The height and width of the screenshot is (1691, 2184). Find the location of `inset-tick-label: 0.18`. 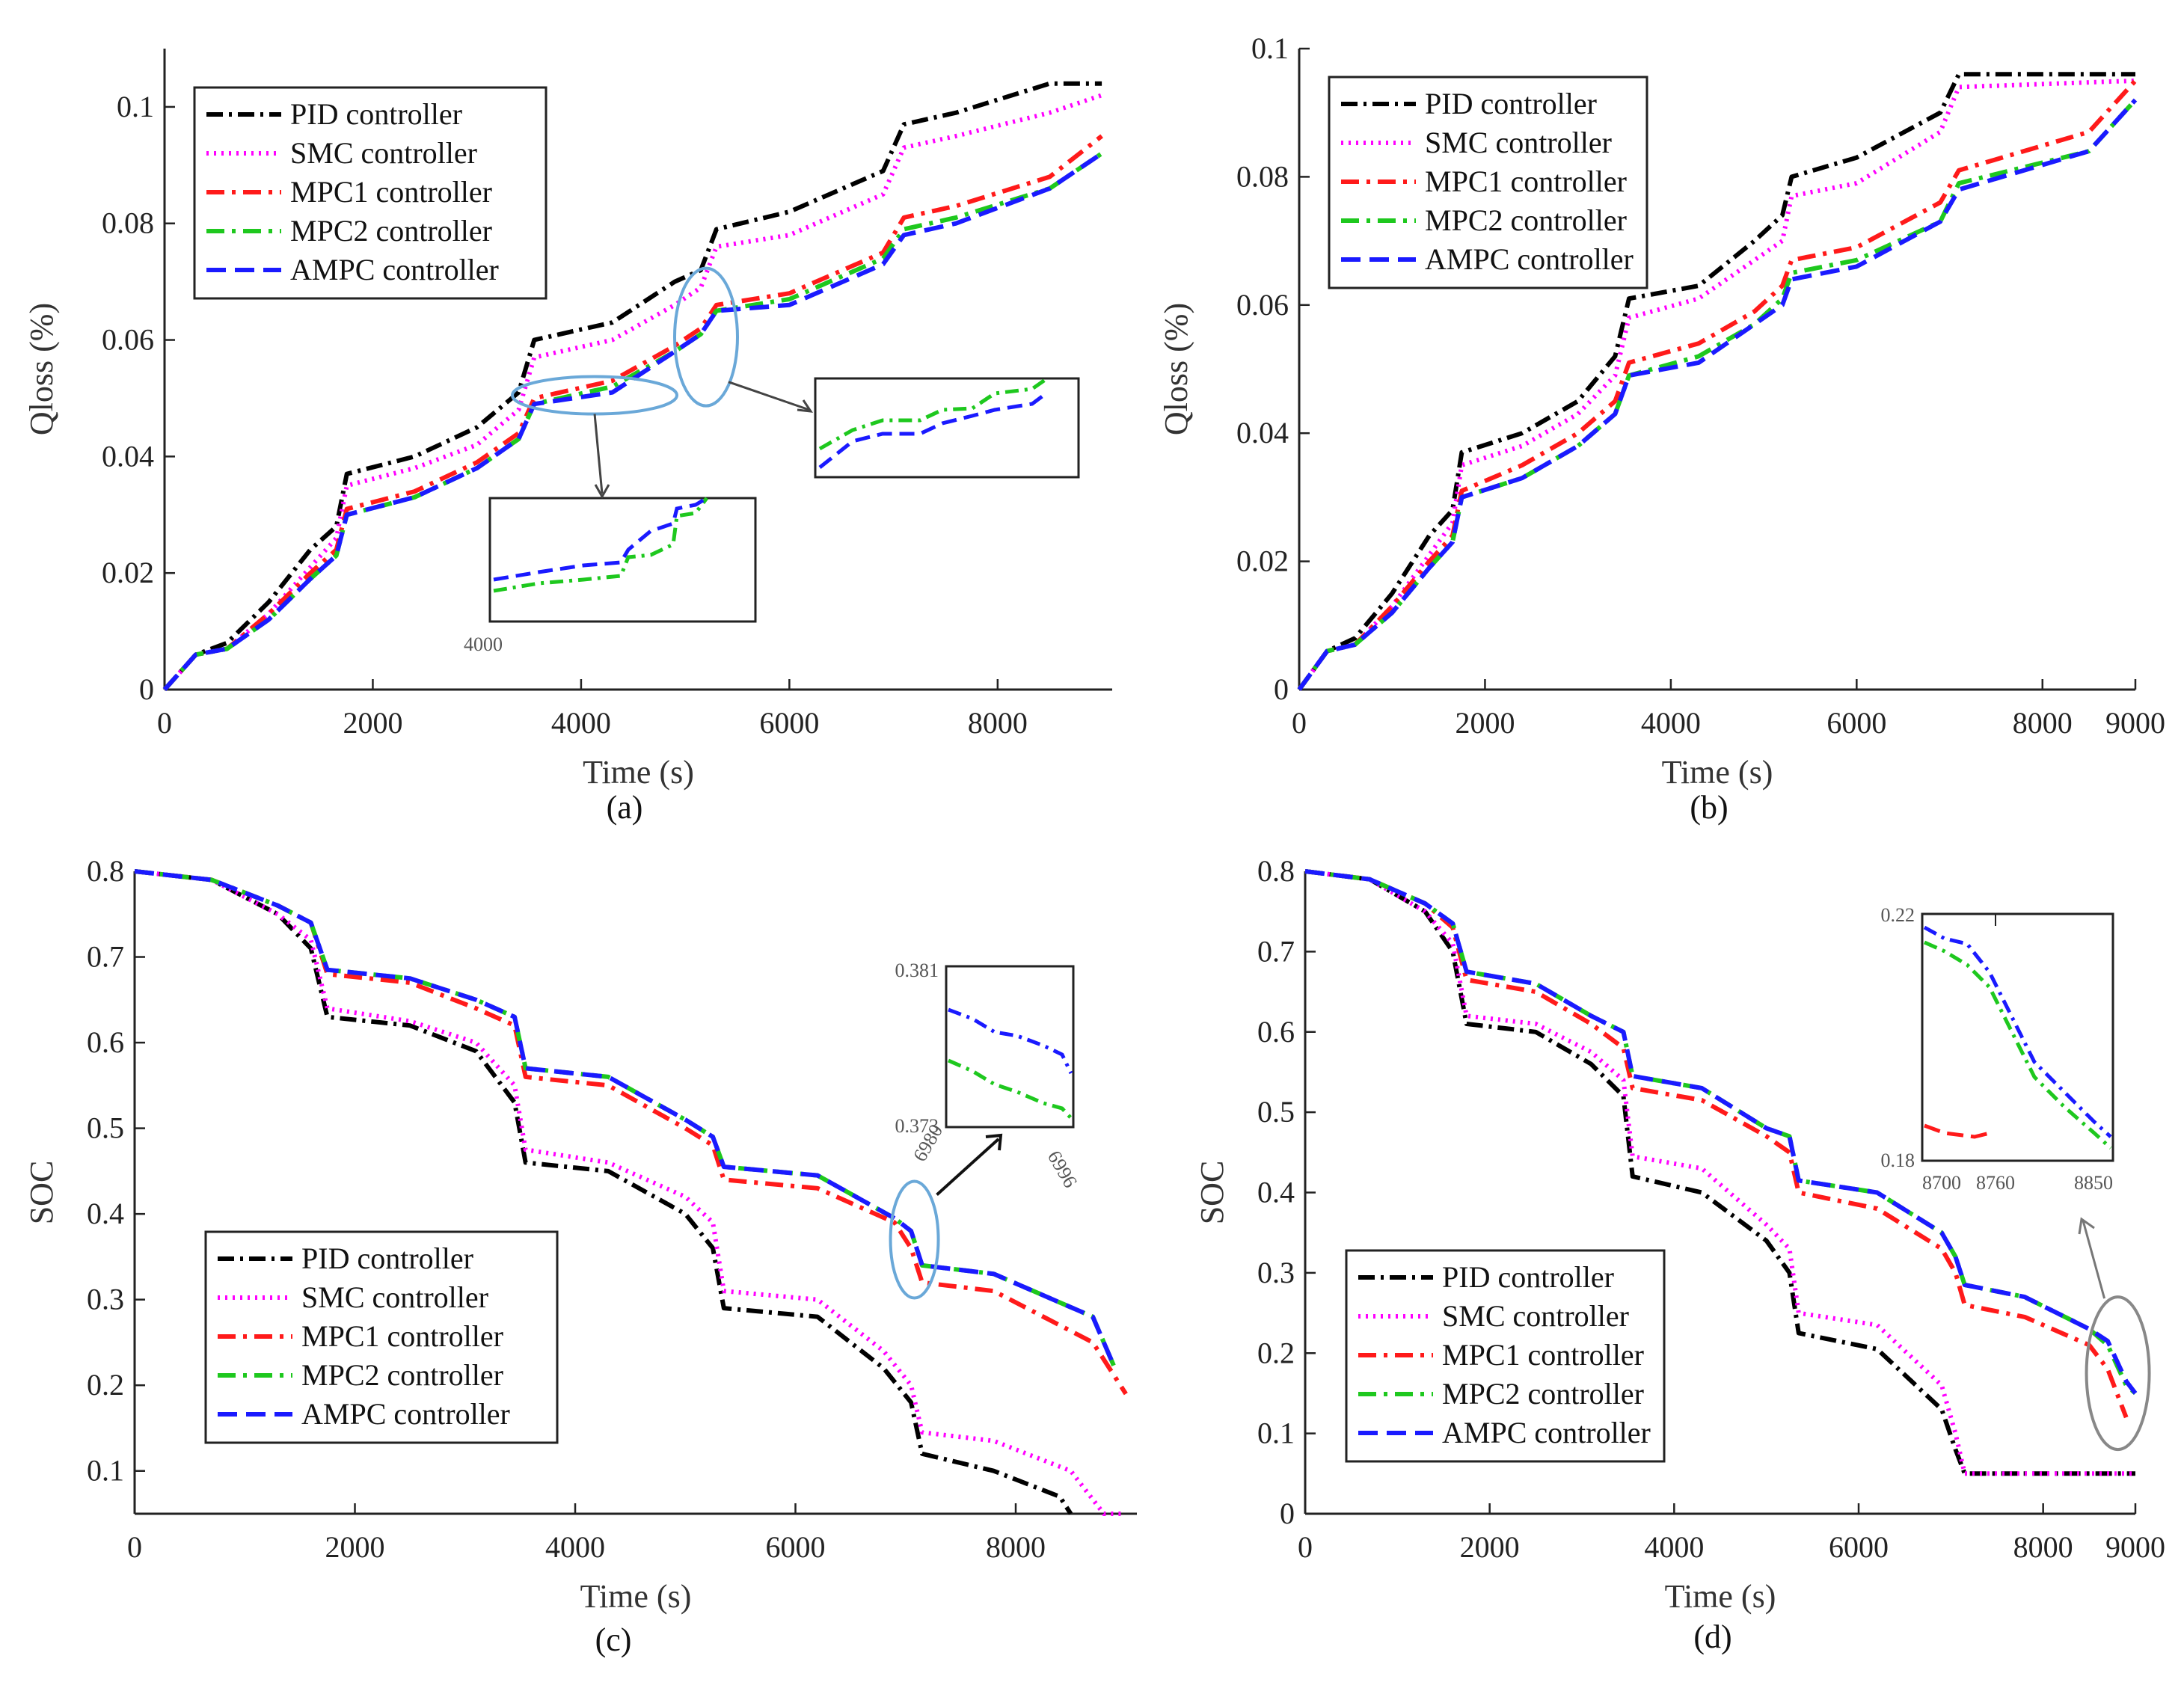

inset-tick-label: 0.18 is located at coordinates (1898, 1160).